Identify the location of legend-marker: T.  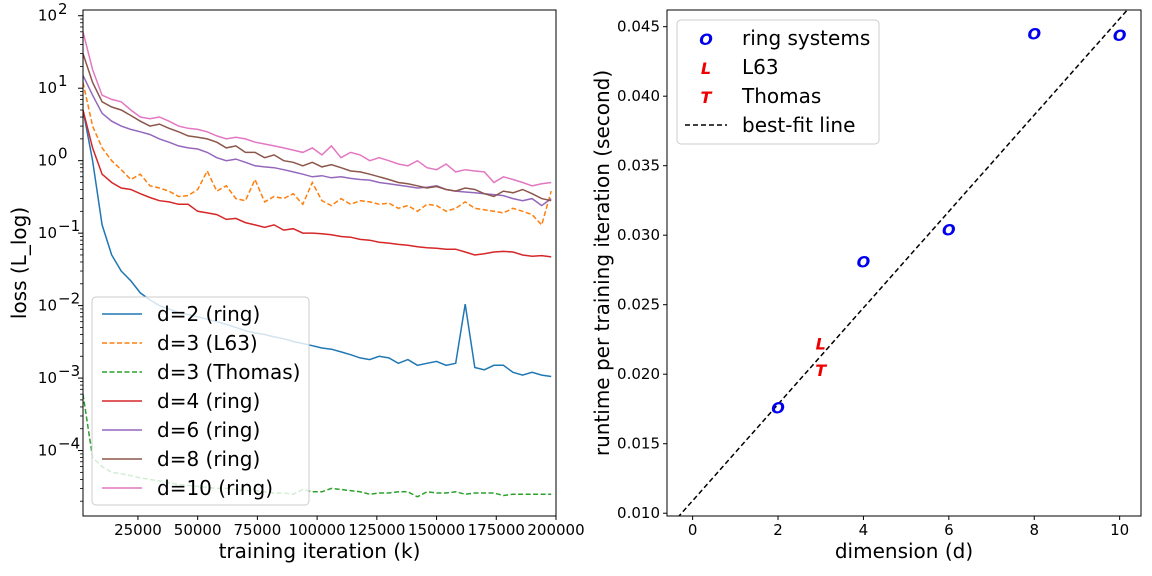
(707, 97).